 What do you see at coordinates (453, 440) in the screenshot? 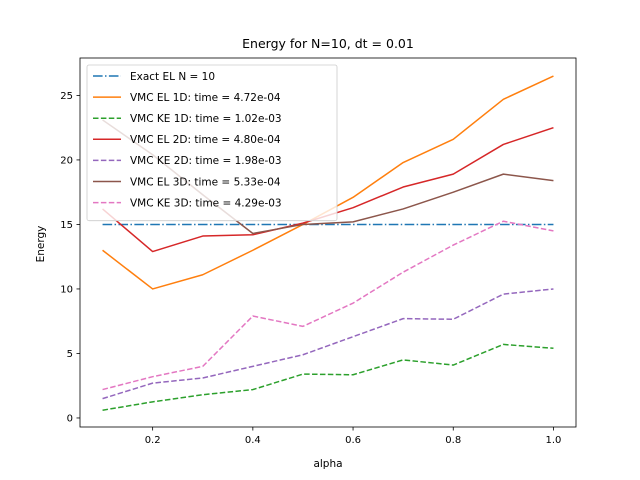
I see `x-tick-label: 0.8` at bounding box center [453, 440].